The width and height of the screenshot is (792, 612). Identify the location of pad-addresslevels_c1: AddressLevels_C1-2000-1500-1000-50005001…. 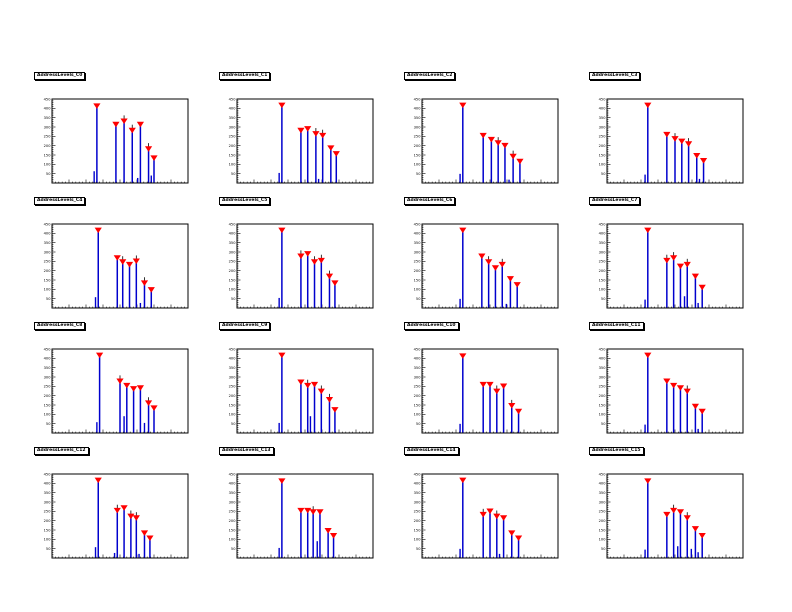
(301, 123).